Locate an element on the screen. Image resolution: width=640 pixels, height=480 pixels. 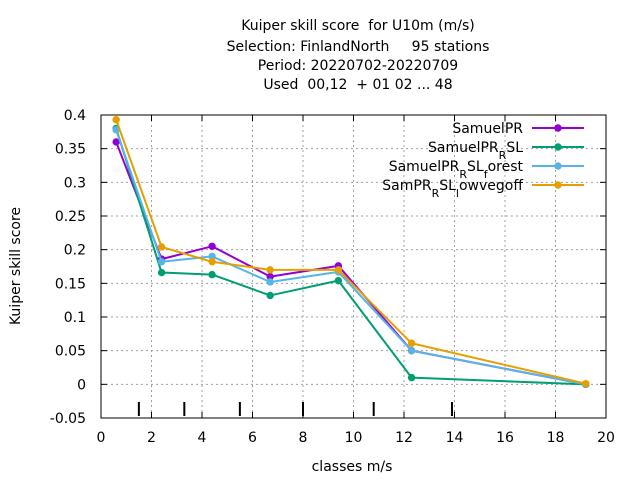
y-tick-label: 0.4 is located at coordinates (75, 116).